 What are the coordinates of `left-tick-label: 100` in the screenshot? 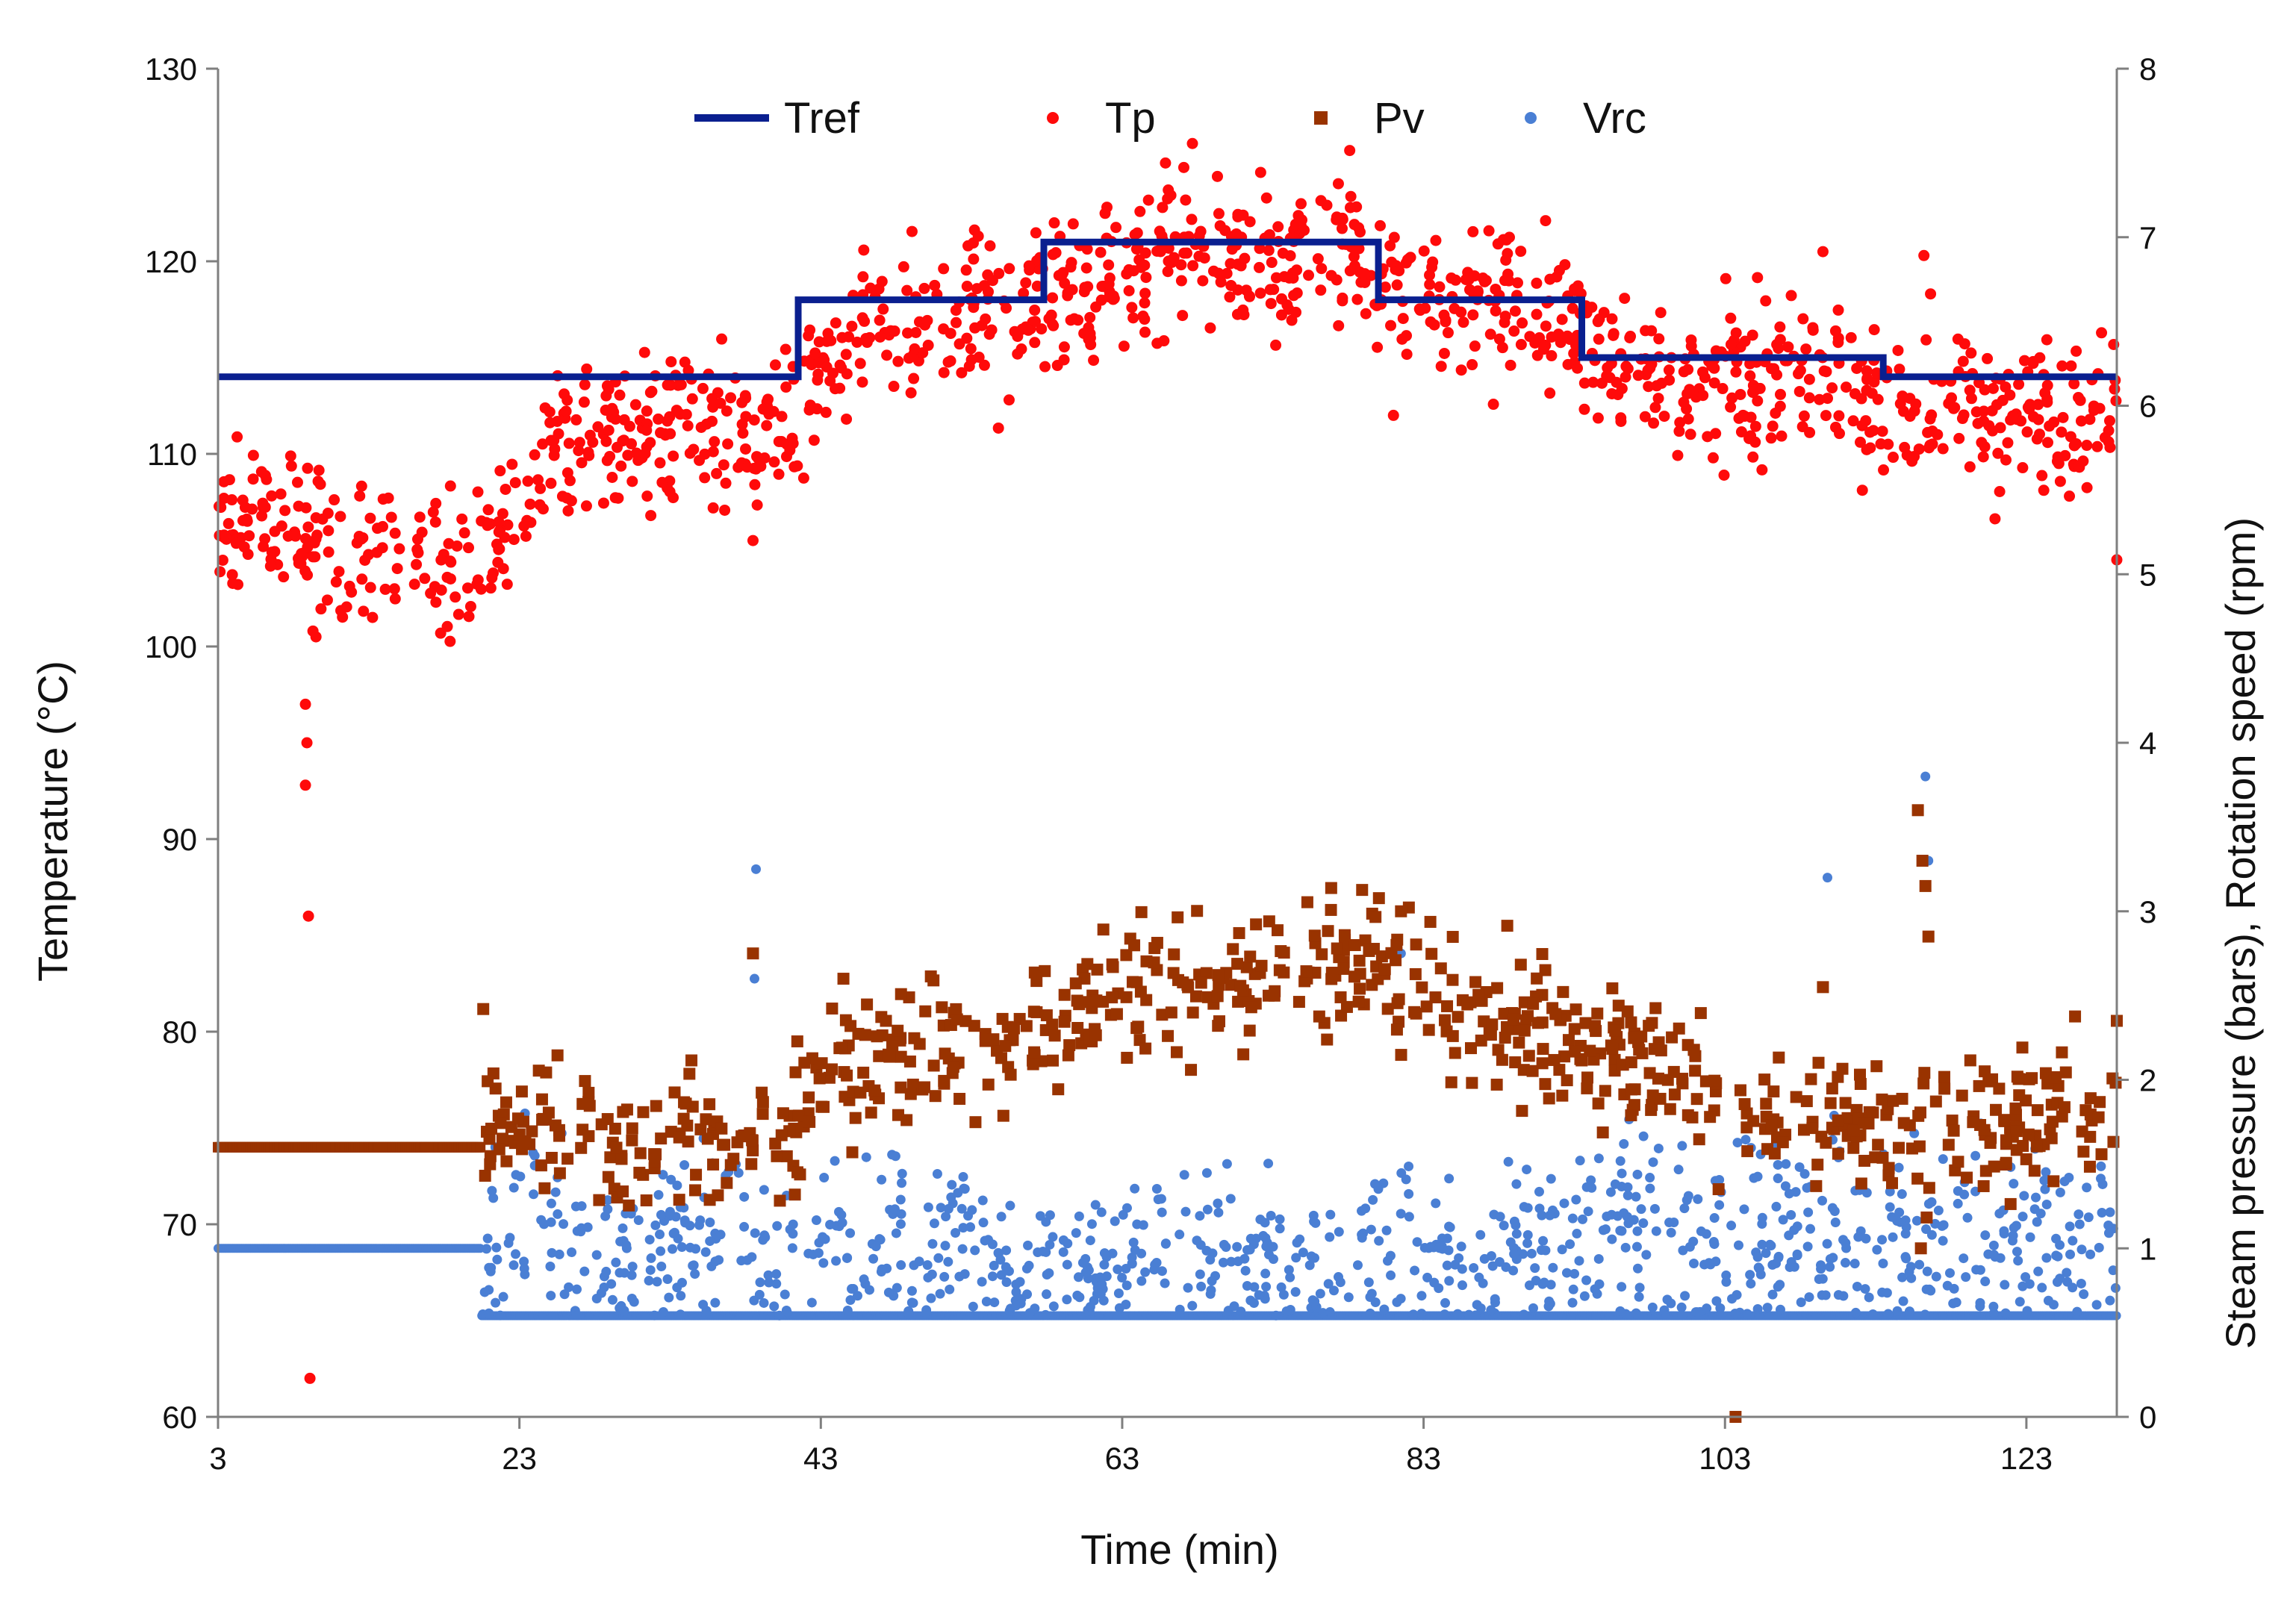 It's located at (171, 646).